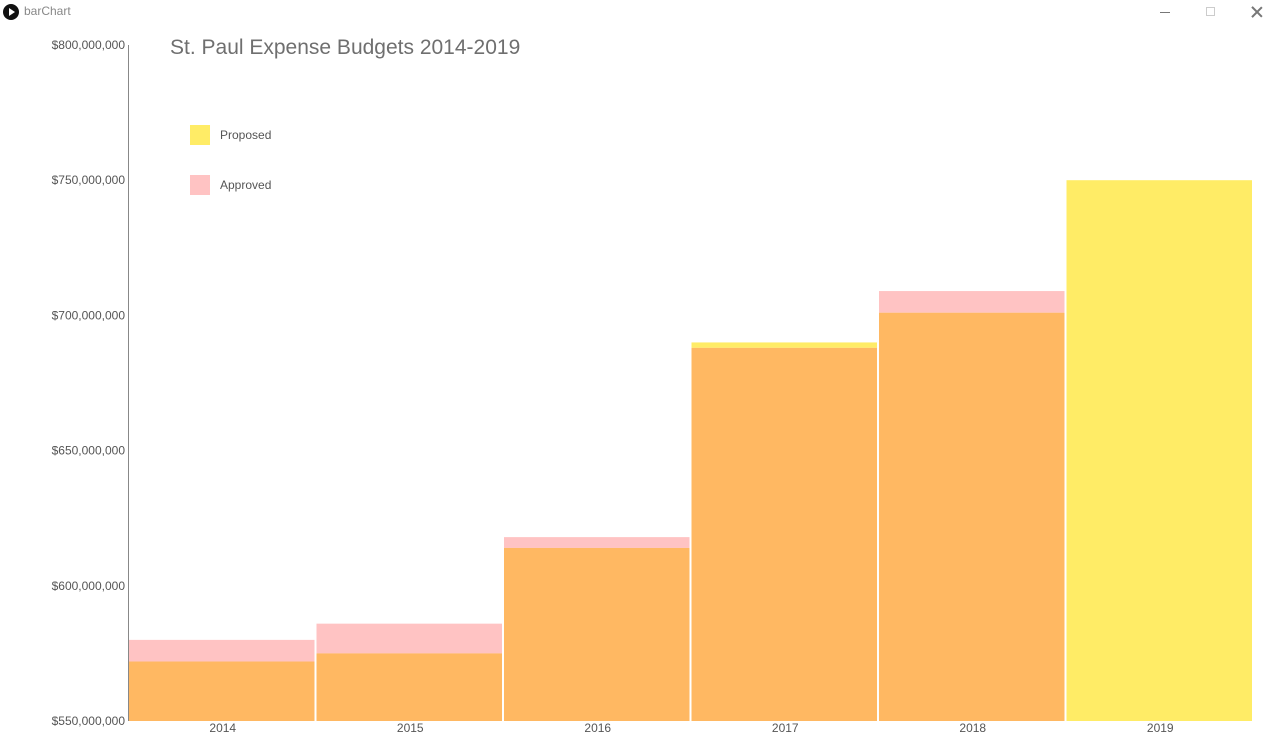 This screenshot has width=1280, height=745. What do you see at coordinates (1160, 728) in the screenshot?
I see `x-tick-label-2019: 2019` at bounding box center [1160, 728].